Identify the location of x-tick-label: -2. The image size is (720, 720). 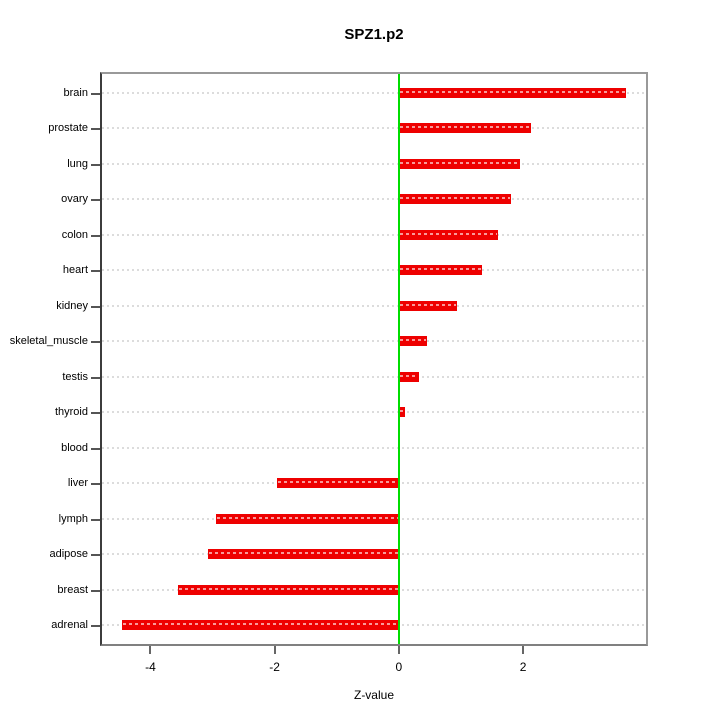
(274, 667).